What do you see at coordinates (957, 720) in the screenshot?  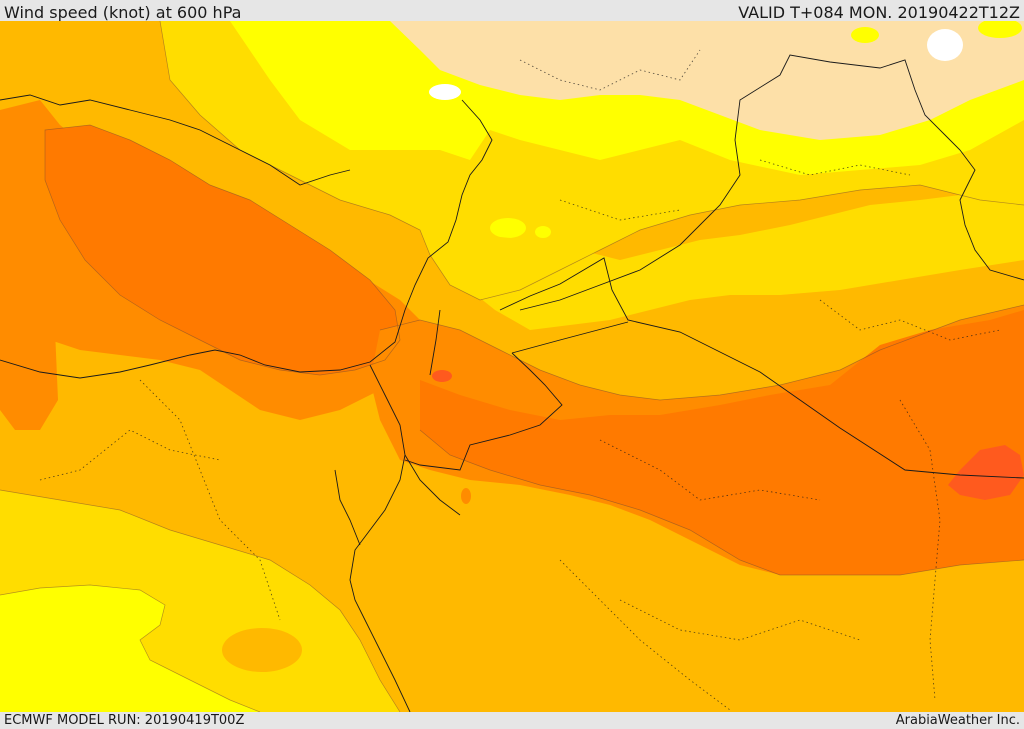 I see `credit-label: ArabiaWeather Inc.` at bounding box center [957, 720].